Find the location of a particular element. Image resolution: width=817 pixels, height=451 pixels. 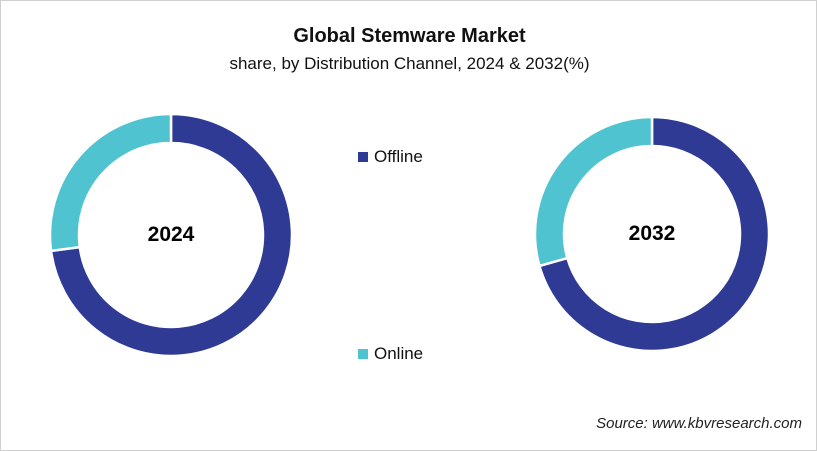

legend-item-online: Online is located at coordinates (390, 354).